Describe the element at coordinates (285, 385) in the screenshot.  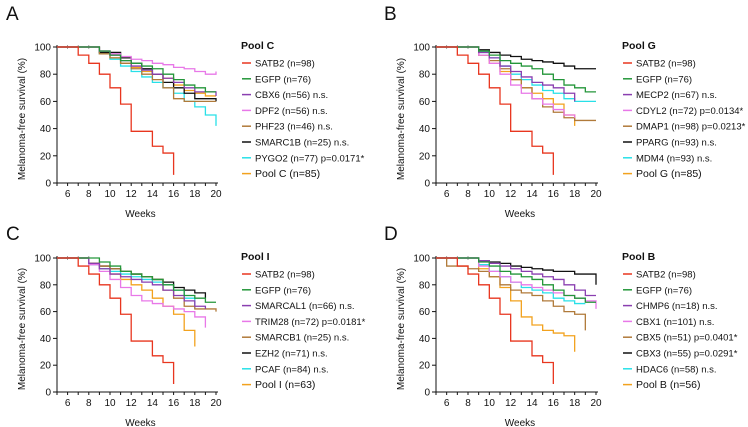
I see `legend-entry: Pool I (n=63)` at that location.